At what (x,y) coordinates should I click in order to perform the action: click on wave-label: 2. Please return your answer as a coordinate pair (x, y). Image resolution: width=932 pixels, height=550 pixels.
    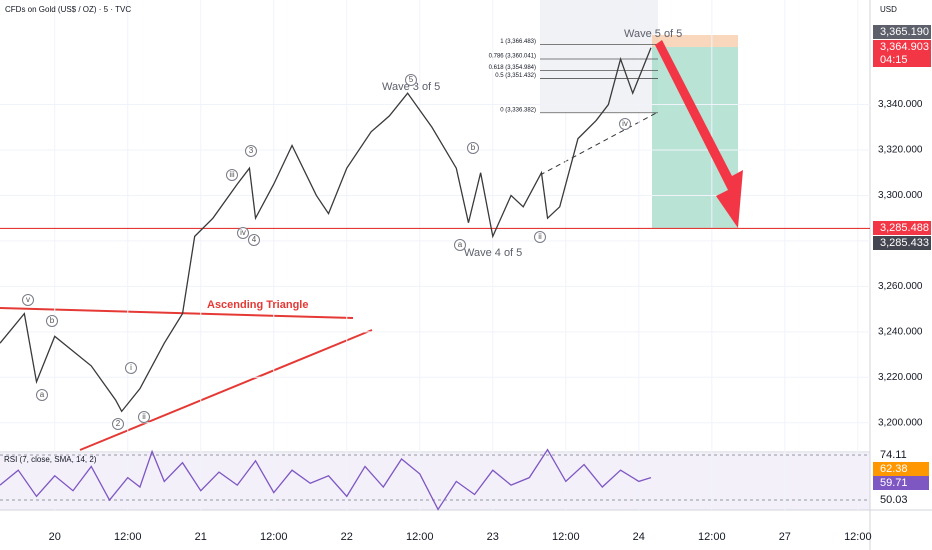
    Looking at the image, I should click on (118, 423).